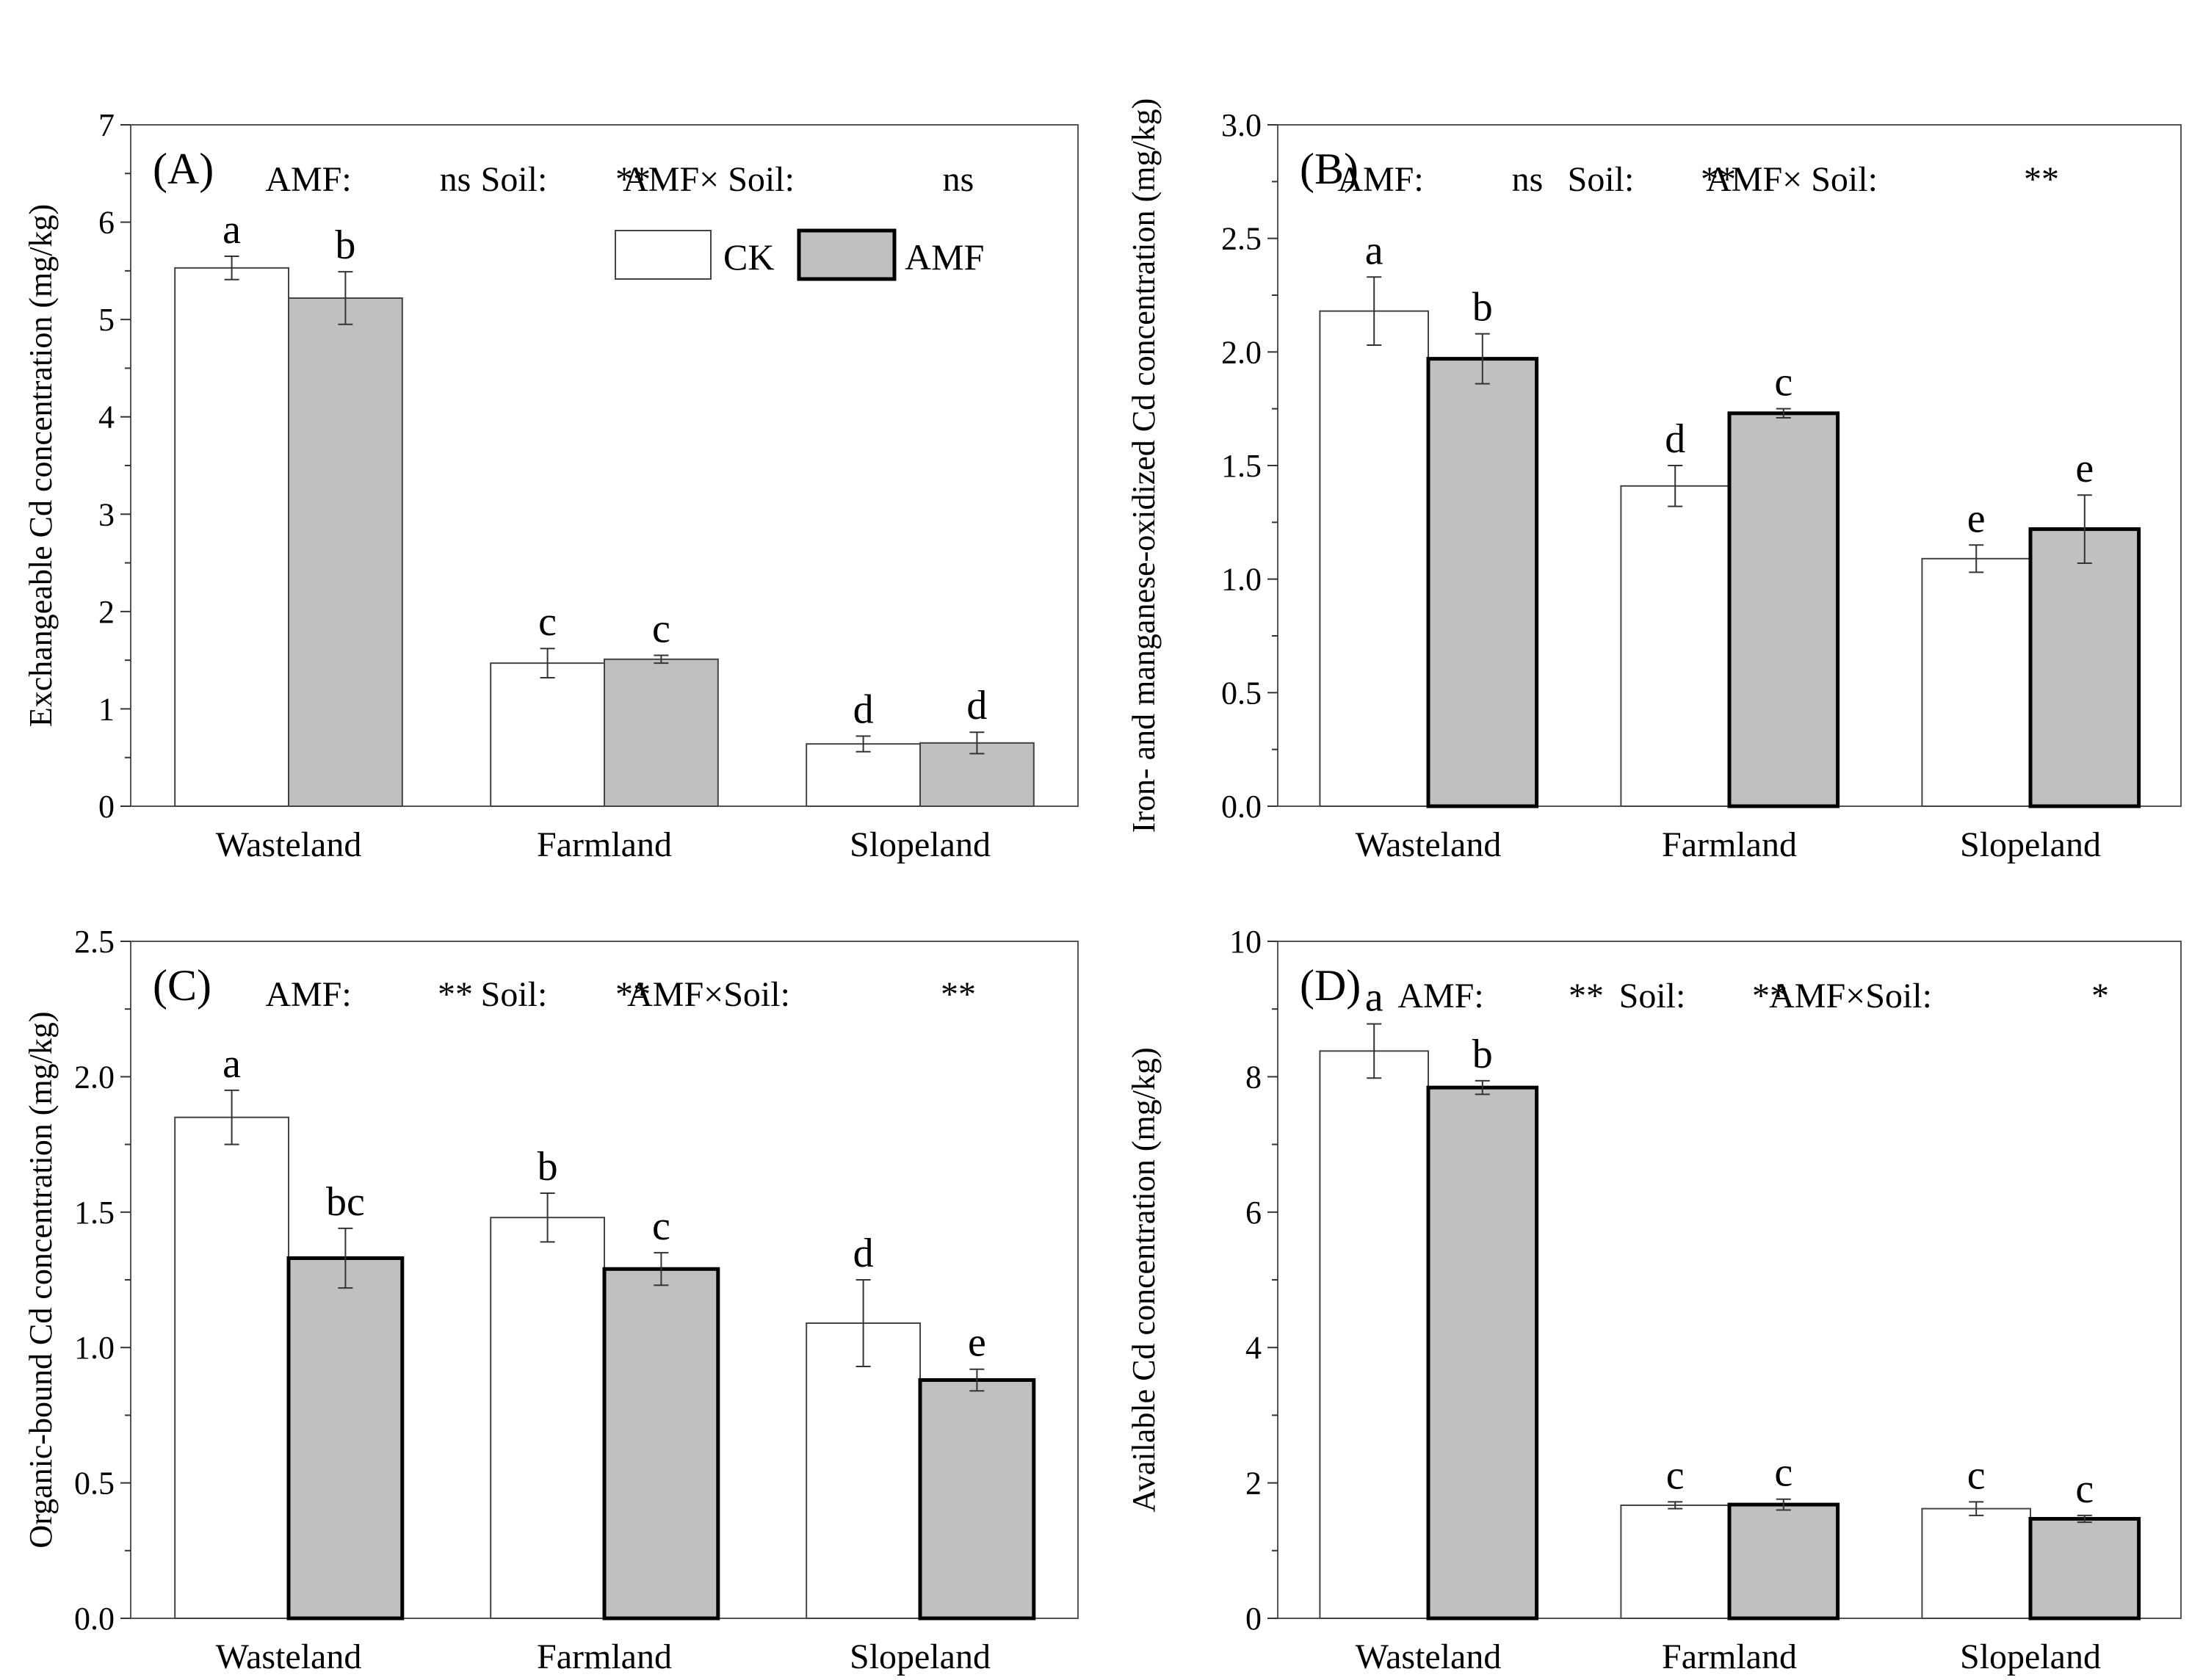  Describe the element at coordinates (106, 125) in the screenshot. I see `y-tick-label: 7` at that location.